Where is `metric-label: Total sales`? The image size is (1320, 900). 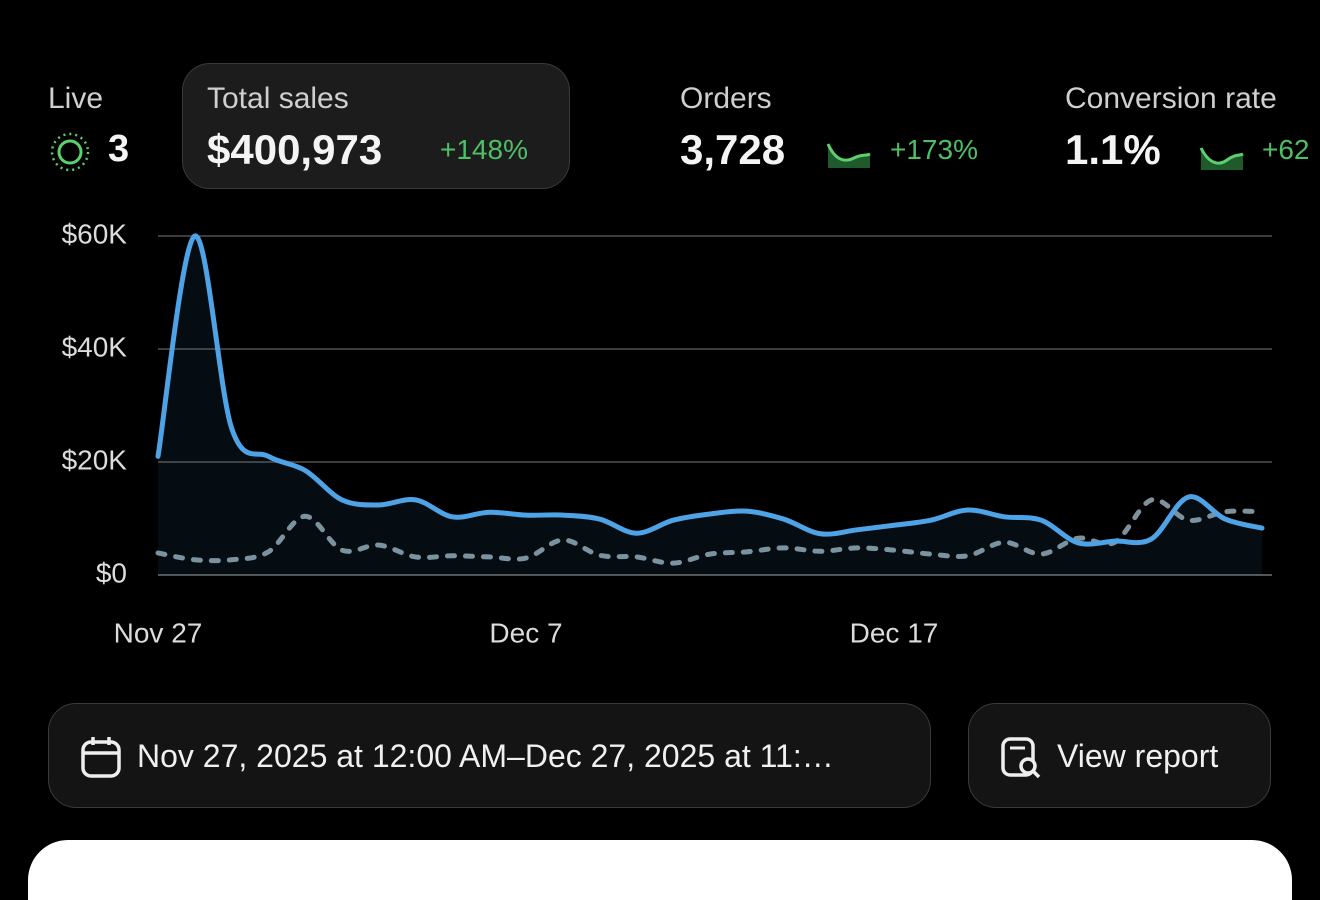
metric-label: Total sales is located at coordinates (278, 98).